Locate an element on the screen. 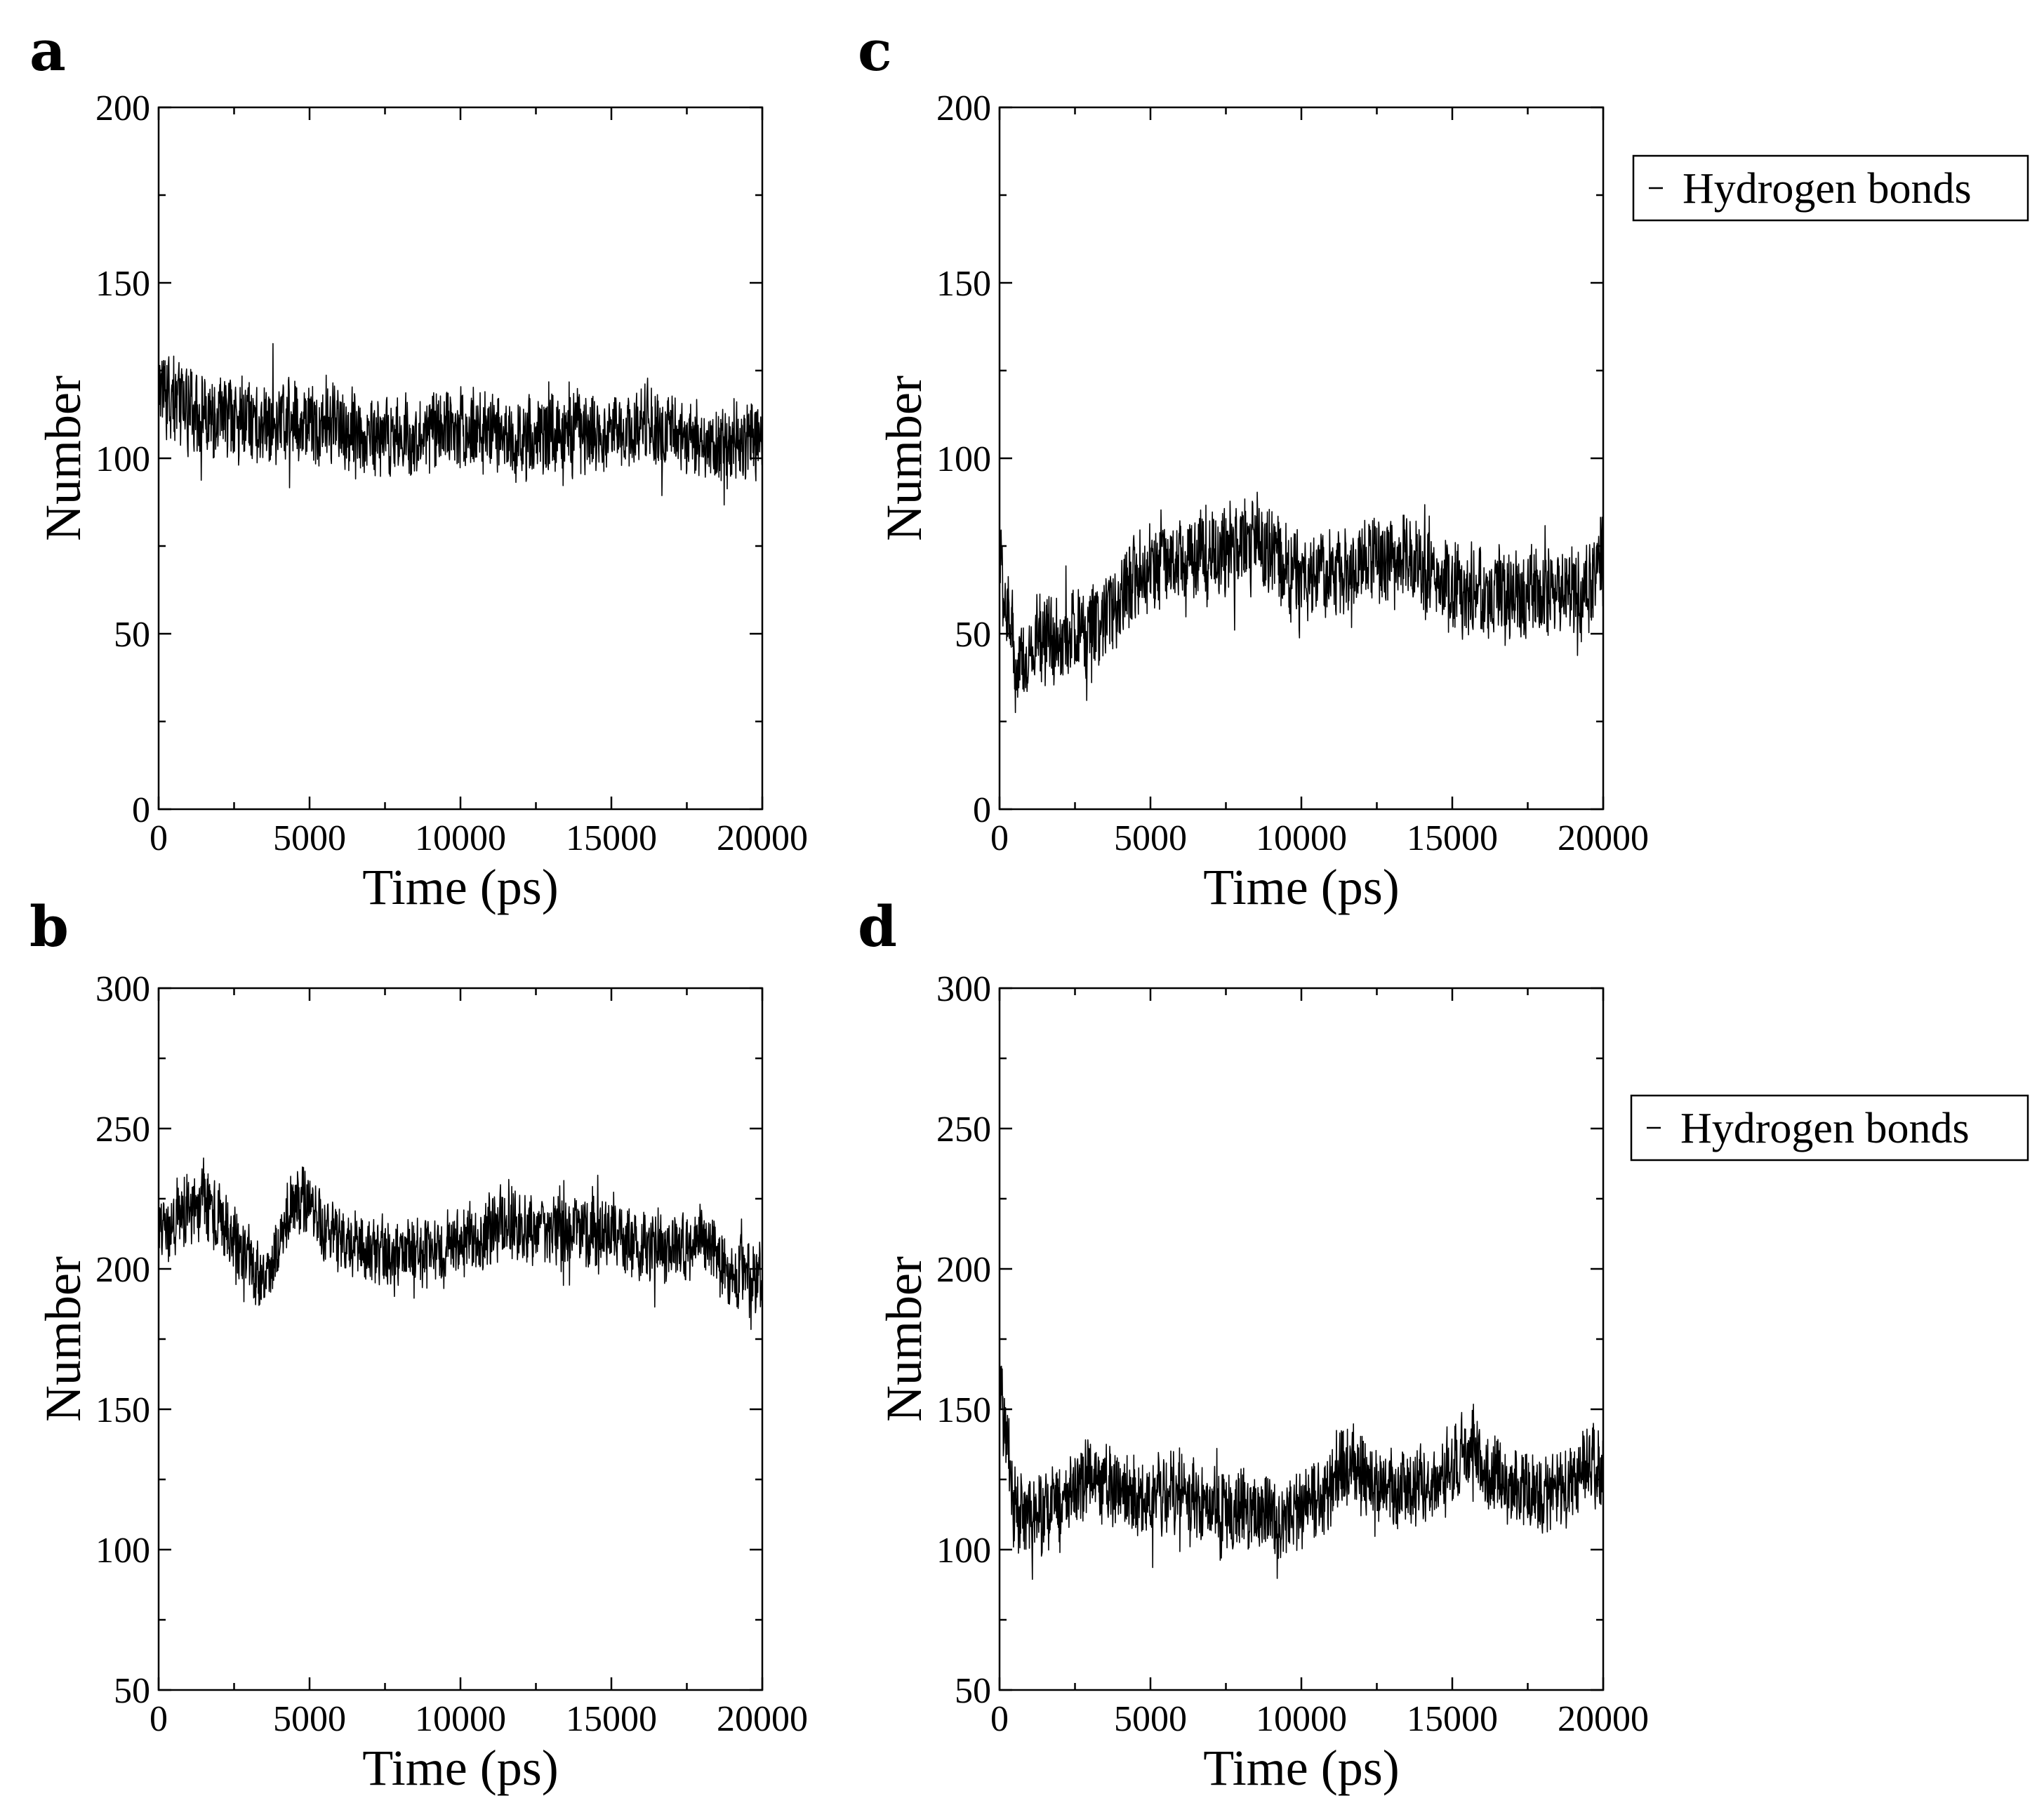 The height and width of the screenshot is (1810, 2044). legend-d: Hydrogen bonds is located at coordinates (1829, 1128).